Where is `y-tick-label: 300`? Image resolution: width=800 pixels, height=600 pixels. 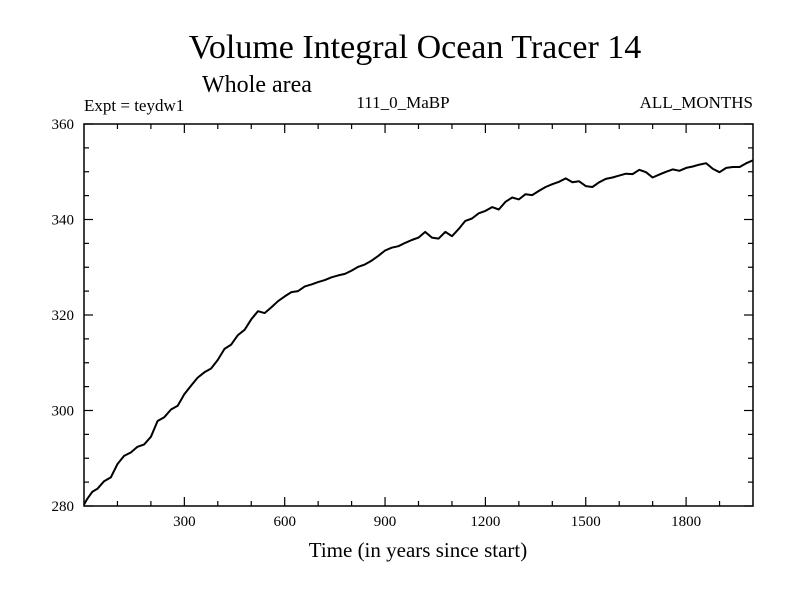
y-tick-label: 300 is located at coordinates (63, 412).